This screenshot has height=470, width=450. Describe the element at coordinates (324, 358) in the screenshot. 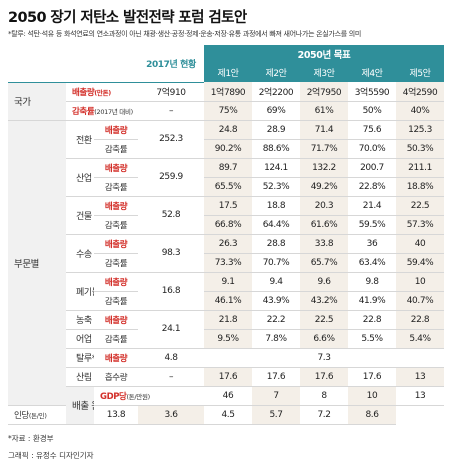

I see `leakage-value: 7.3` at that location.